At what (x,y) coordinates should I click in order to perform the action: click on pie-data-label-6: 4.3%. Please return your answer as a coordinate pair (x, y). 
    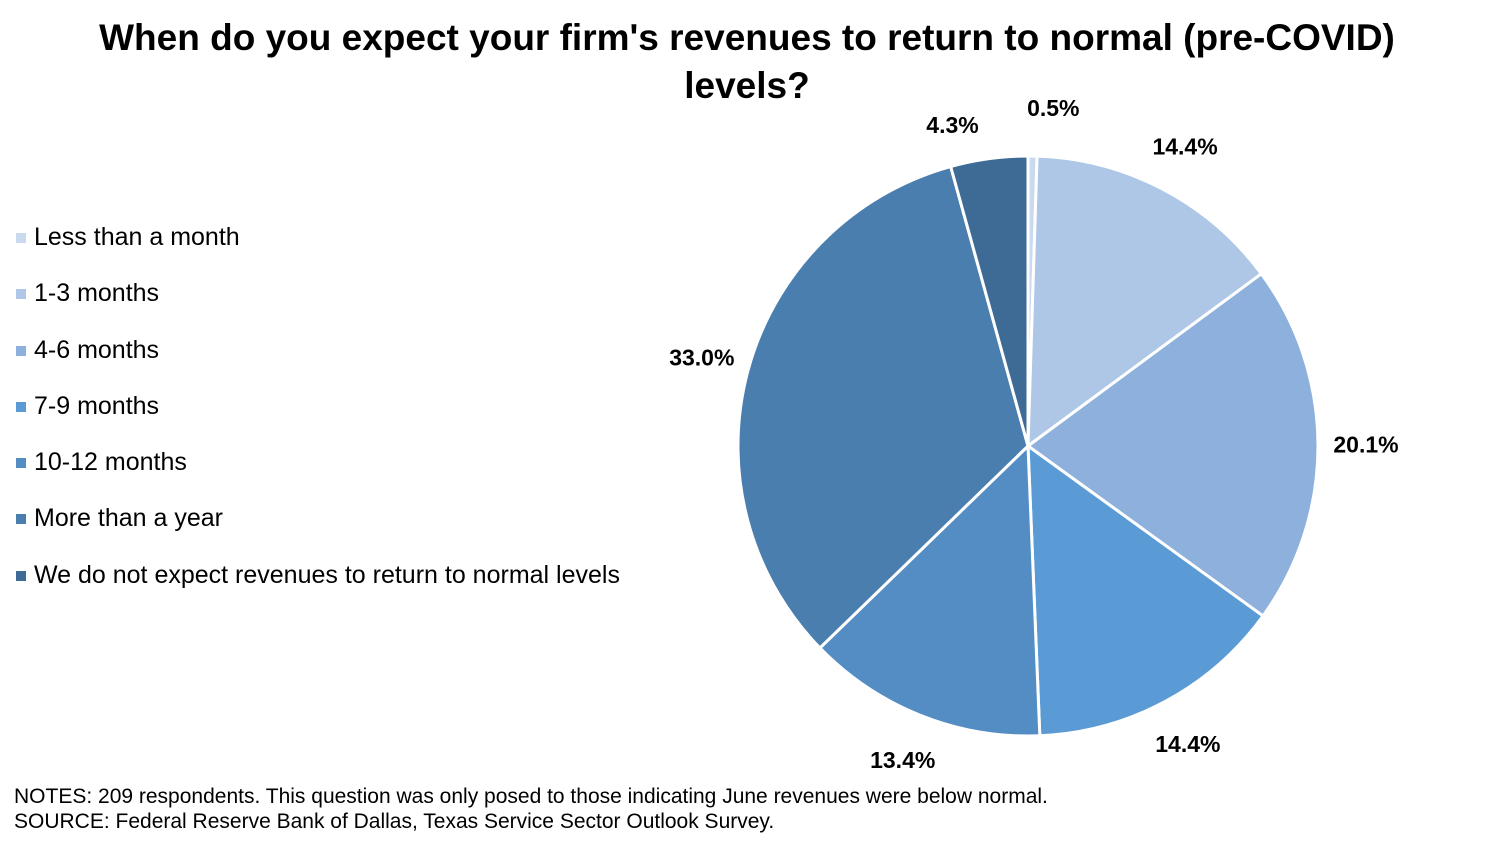
    Looking at the image, I should click on (952, 125).